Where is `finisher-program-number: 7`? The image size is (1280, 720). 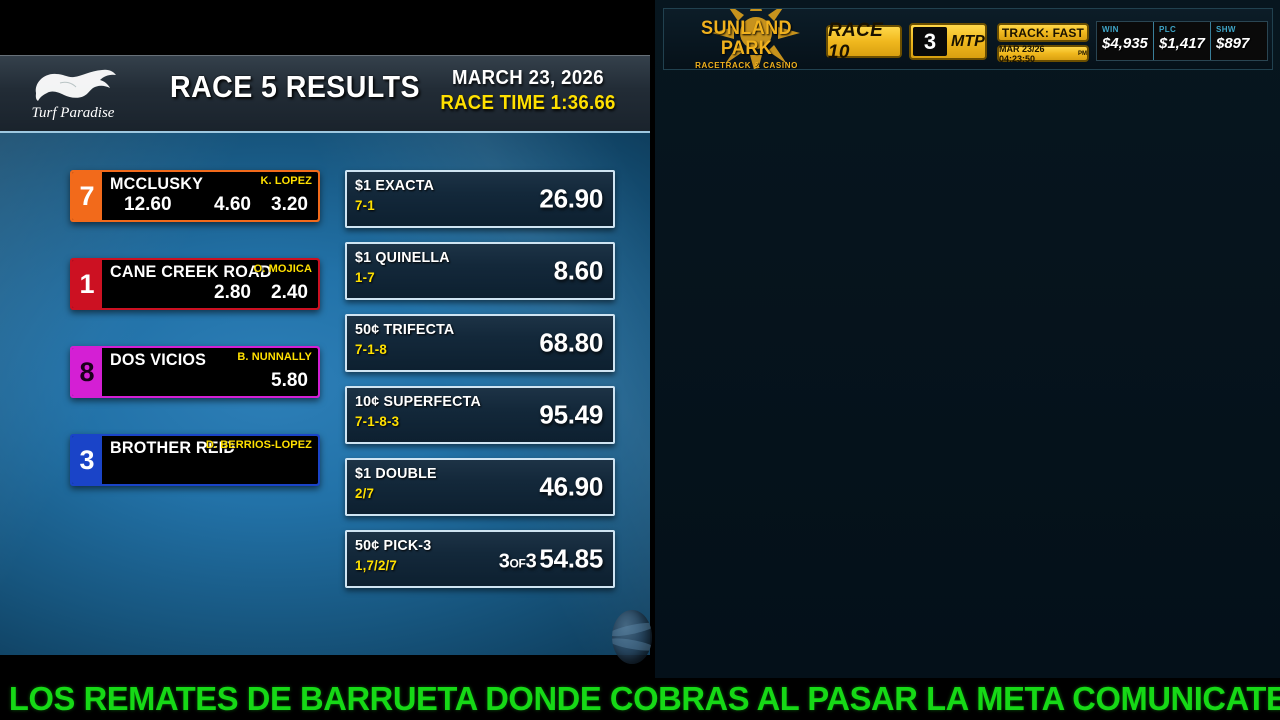 finisher-program-number: 7 is located at coordinates (87, 196).